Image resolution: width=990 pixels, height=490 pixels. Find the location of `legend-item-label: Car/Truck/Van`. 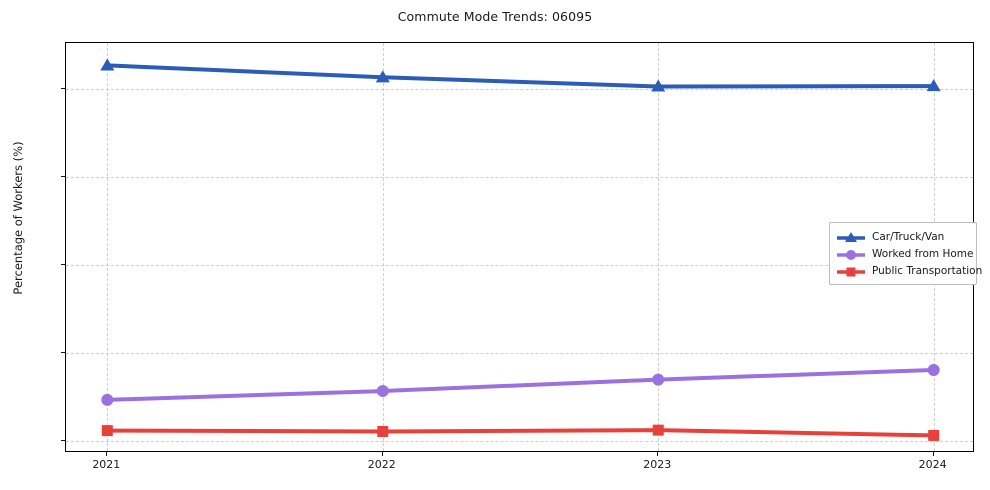

legend-item-label: Car/Truck/Van is located at coordinates (908, 236).